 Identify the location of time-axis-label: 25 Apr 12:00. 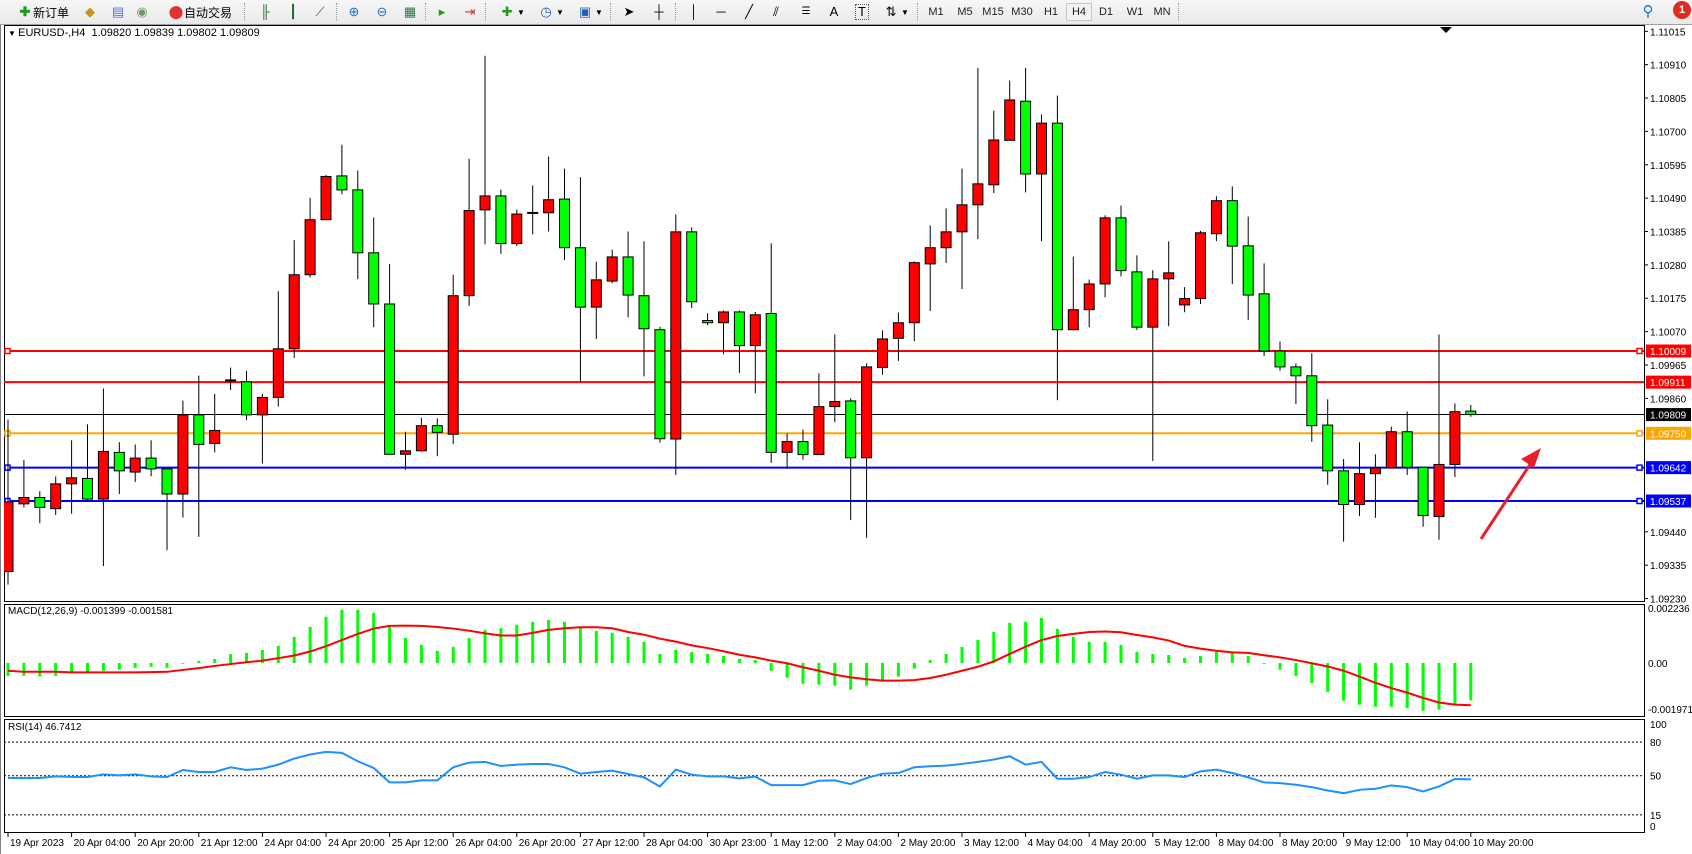
(420, 843).